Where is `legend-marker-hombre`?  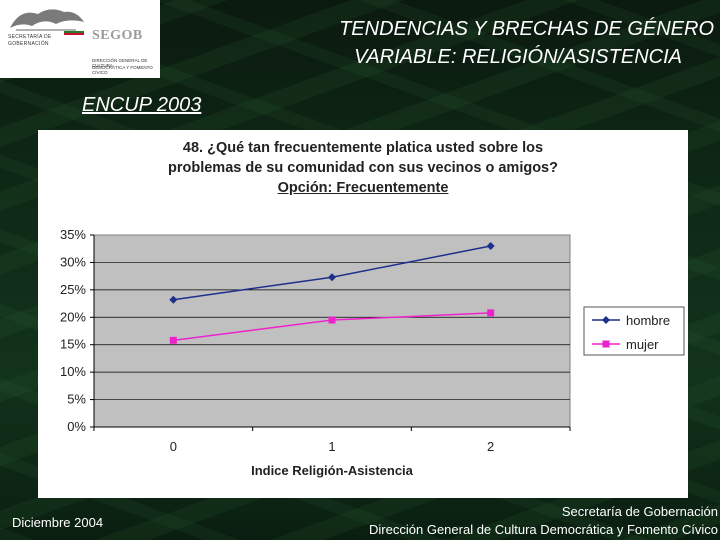 legend-marker-hombre is located at coordinates (606, 320).